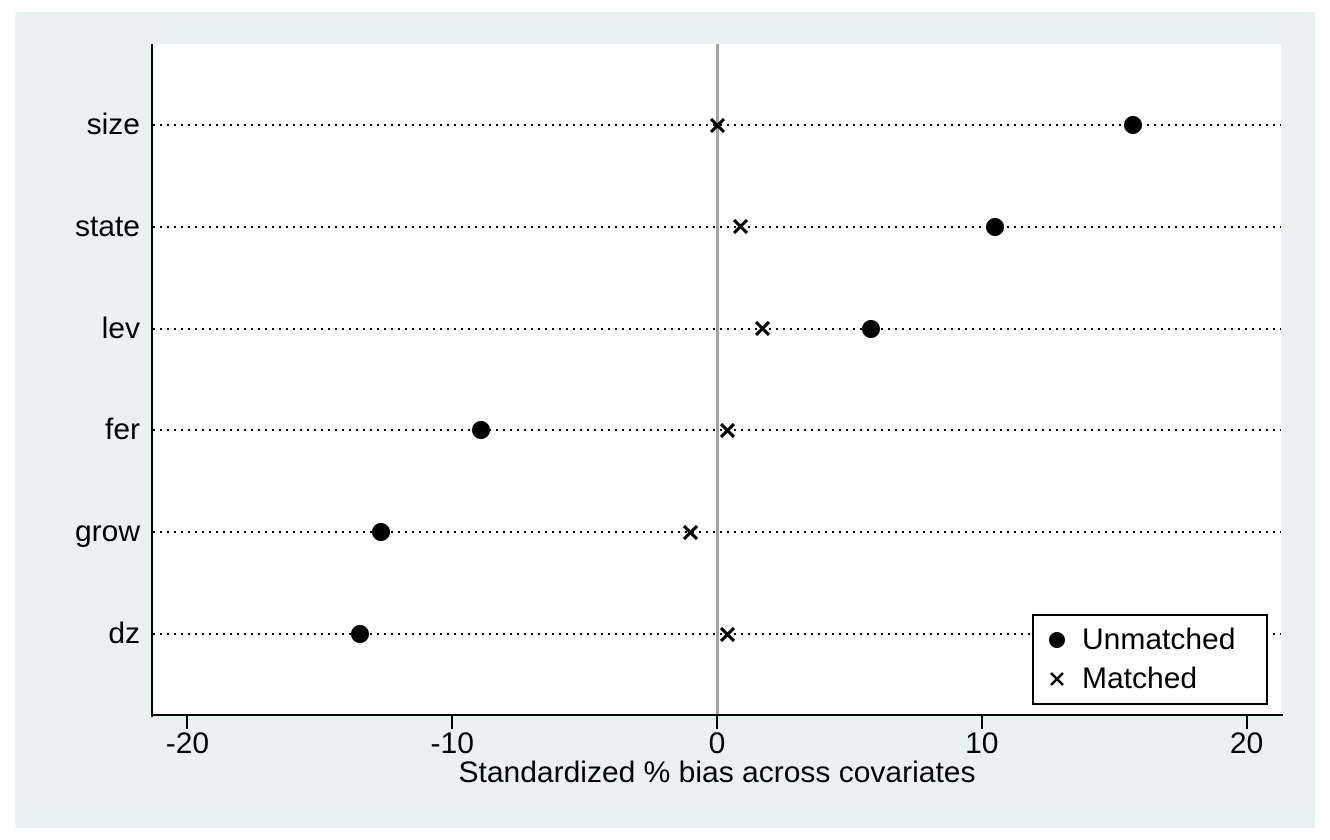 This screenshot has height=840, width=1330. I want to click on data-point-unmatched-state, so click(995, 226).